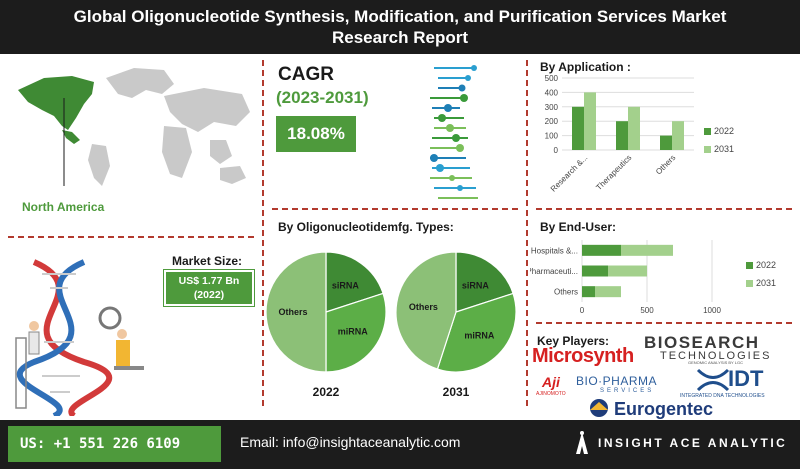 This screenshot has height=469, width=800. What do you see at coordinates (207, 261) in the screenshot?
I see `market-size-title: Market Size:` at bounding box center [207, 261].